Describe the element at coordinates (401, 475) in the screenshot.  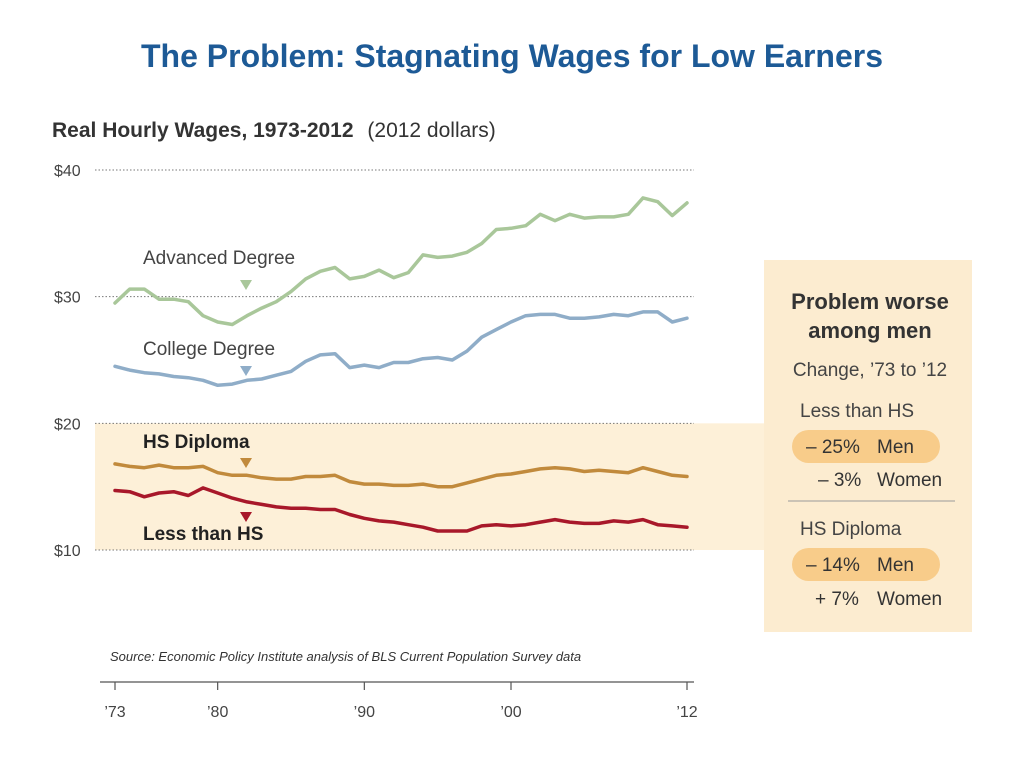
I see `series-line-hs-diploma` at that location.